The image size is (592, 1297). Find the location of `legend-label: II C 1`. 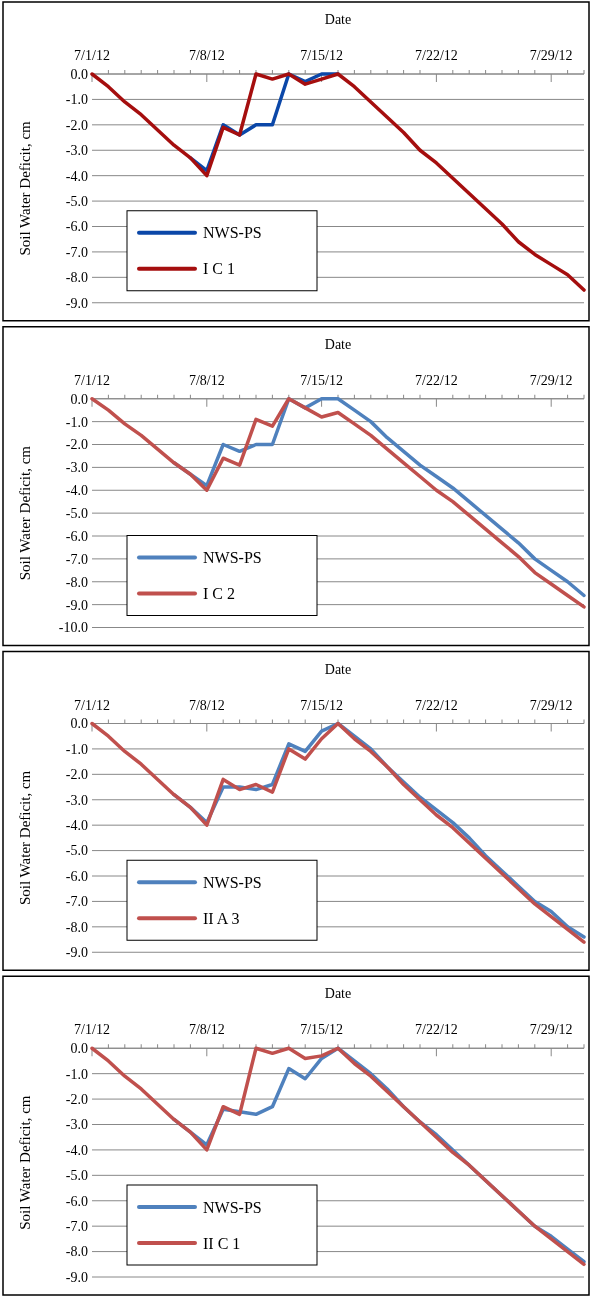

legend-label: II C 1 is located at coordinates (222, 1243).